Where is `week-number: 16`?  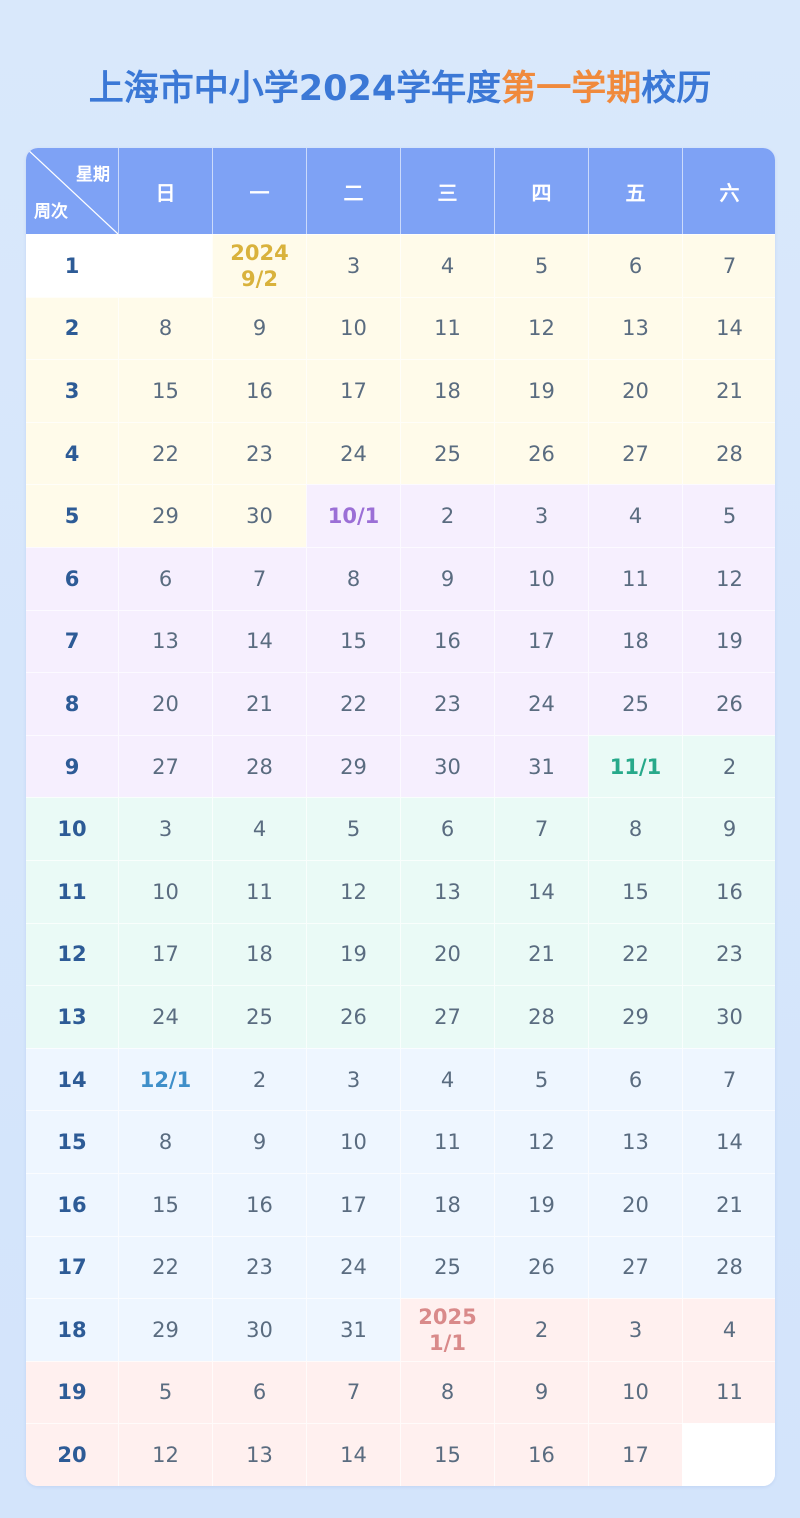 week-number: 16 is located at coordinates (72, 1204).